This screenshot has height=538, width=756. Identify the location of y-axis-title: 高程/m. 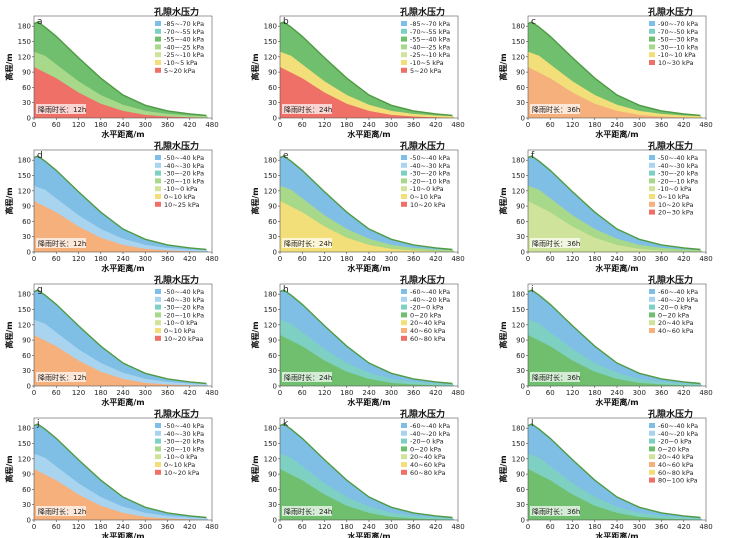
(9, 200).